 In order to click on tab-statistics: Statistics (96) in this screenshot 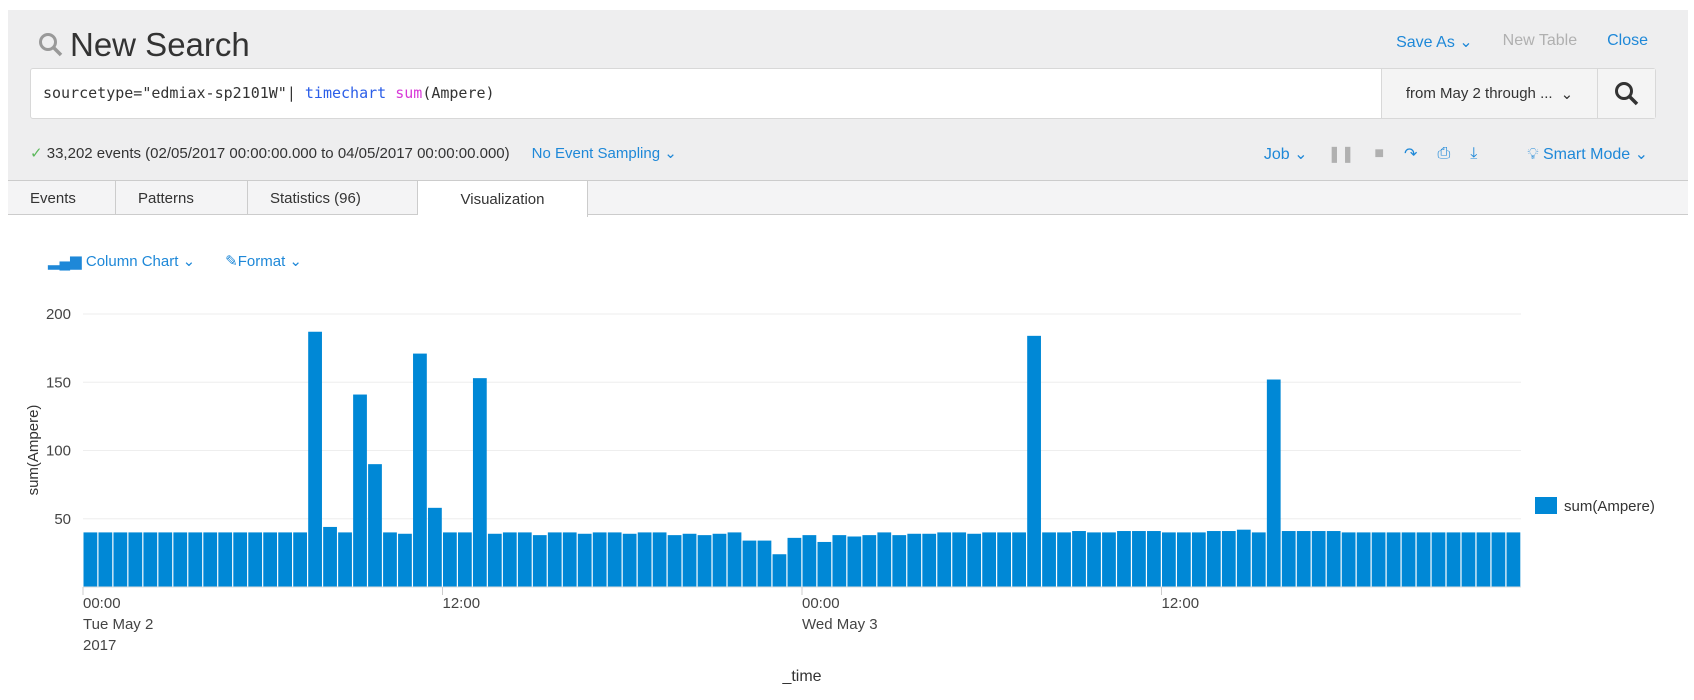, I will do `click(333, 198)`.